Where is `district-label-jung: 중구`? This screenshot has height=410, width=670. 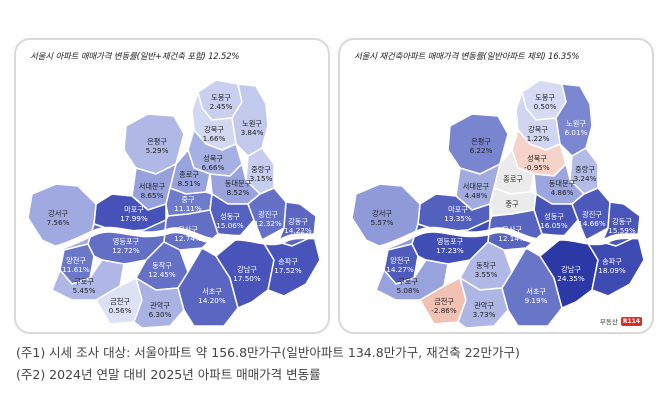 district-label-jung: 중구 is located at coordinates (511, 204).